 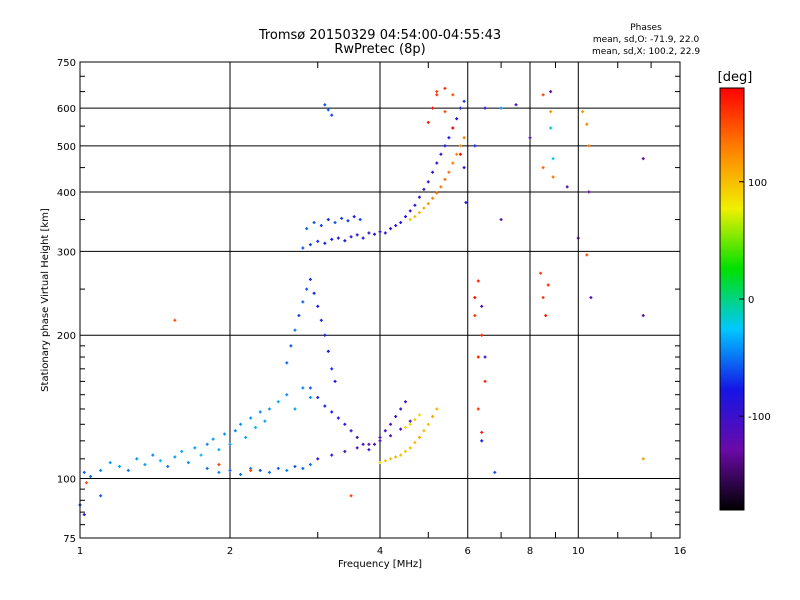 What do you see at coordinates (66, 193) in the screenshot?
I see `y-tick-label: 400` at bounding box center [66, 193].